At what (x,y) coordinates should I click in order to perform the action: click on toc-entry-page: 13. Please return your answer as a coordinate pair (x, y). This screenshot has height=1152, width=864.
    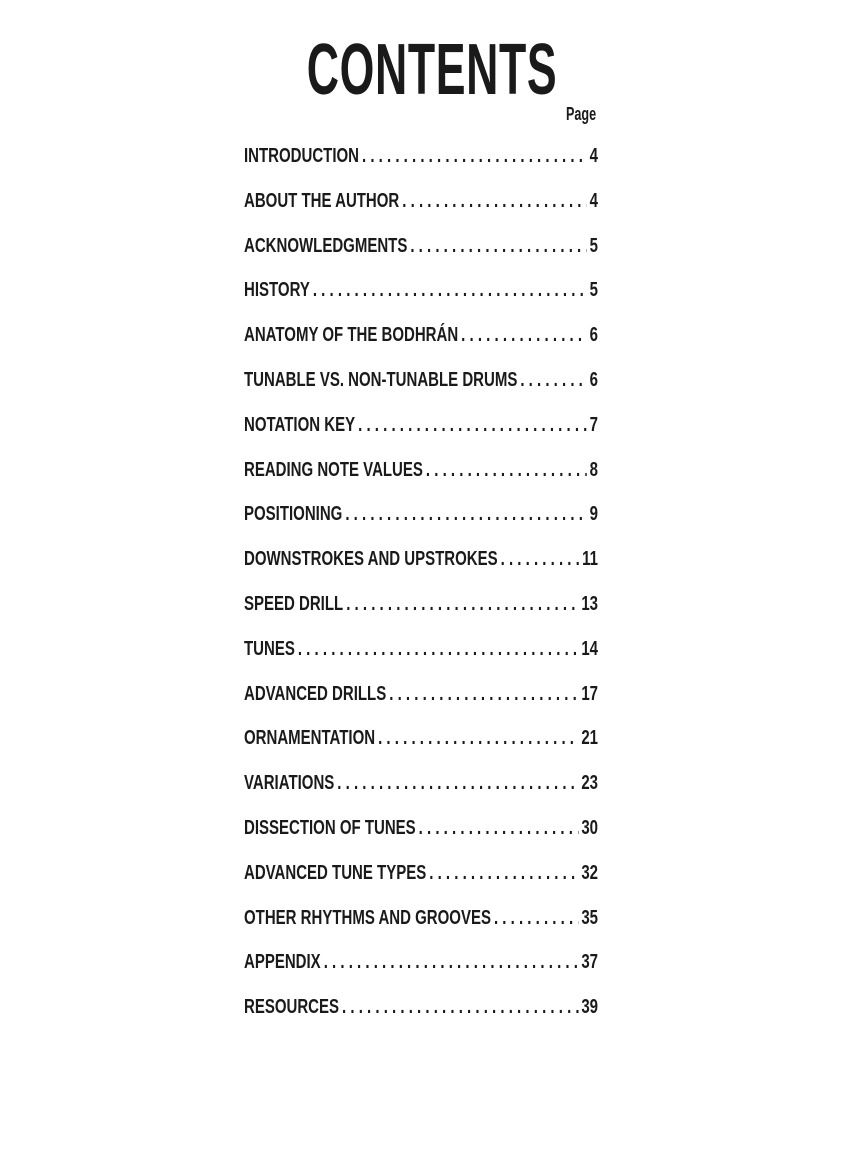
    Looking at the image, I should click on (589, 603).